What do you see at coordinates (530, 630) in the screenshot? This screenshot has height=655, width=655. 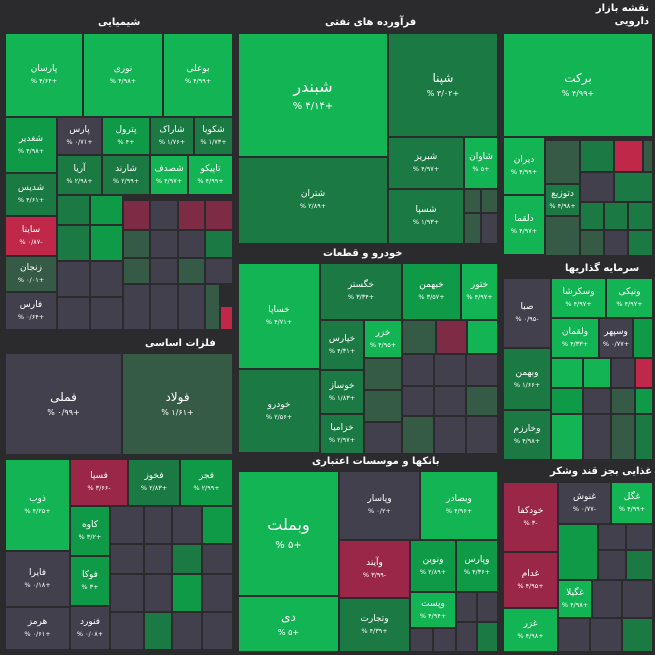 I see `tile-ghzar: غزر +۴/۹۸ %` at bounding box center [530, 630].